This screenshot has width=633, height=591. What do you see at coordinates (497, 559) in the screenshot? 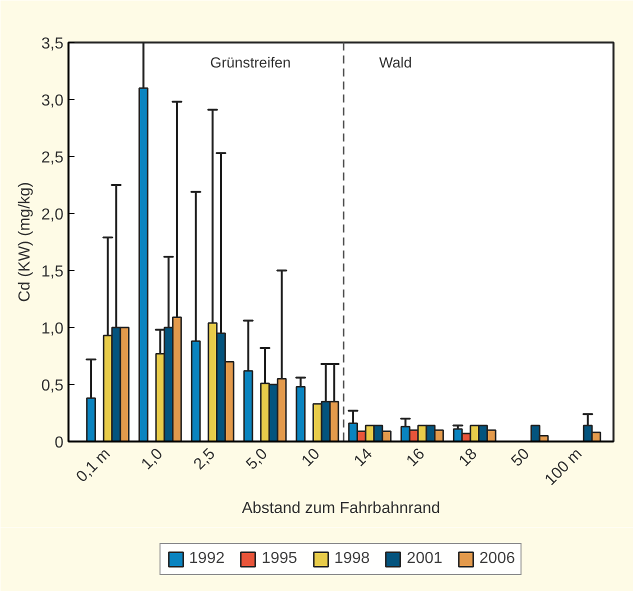
I see `legend-label: 2006` at bounding box center [497, 559].